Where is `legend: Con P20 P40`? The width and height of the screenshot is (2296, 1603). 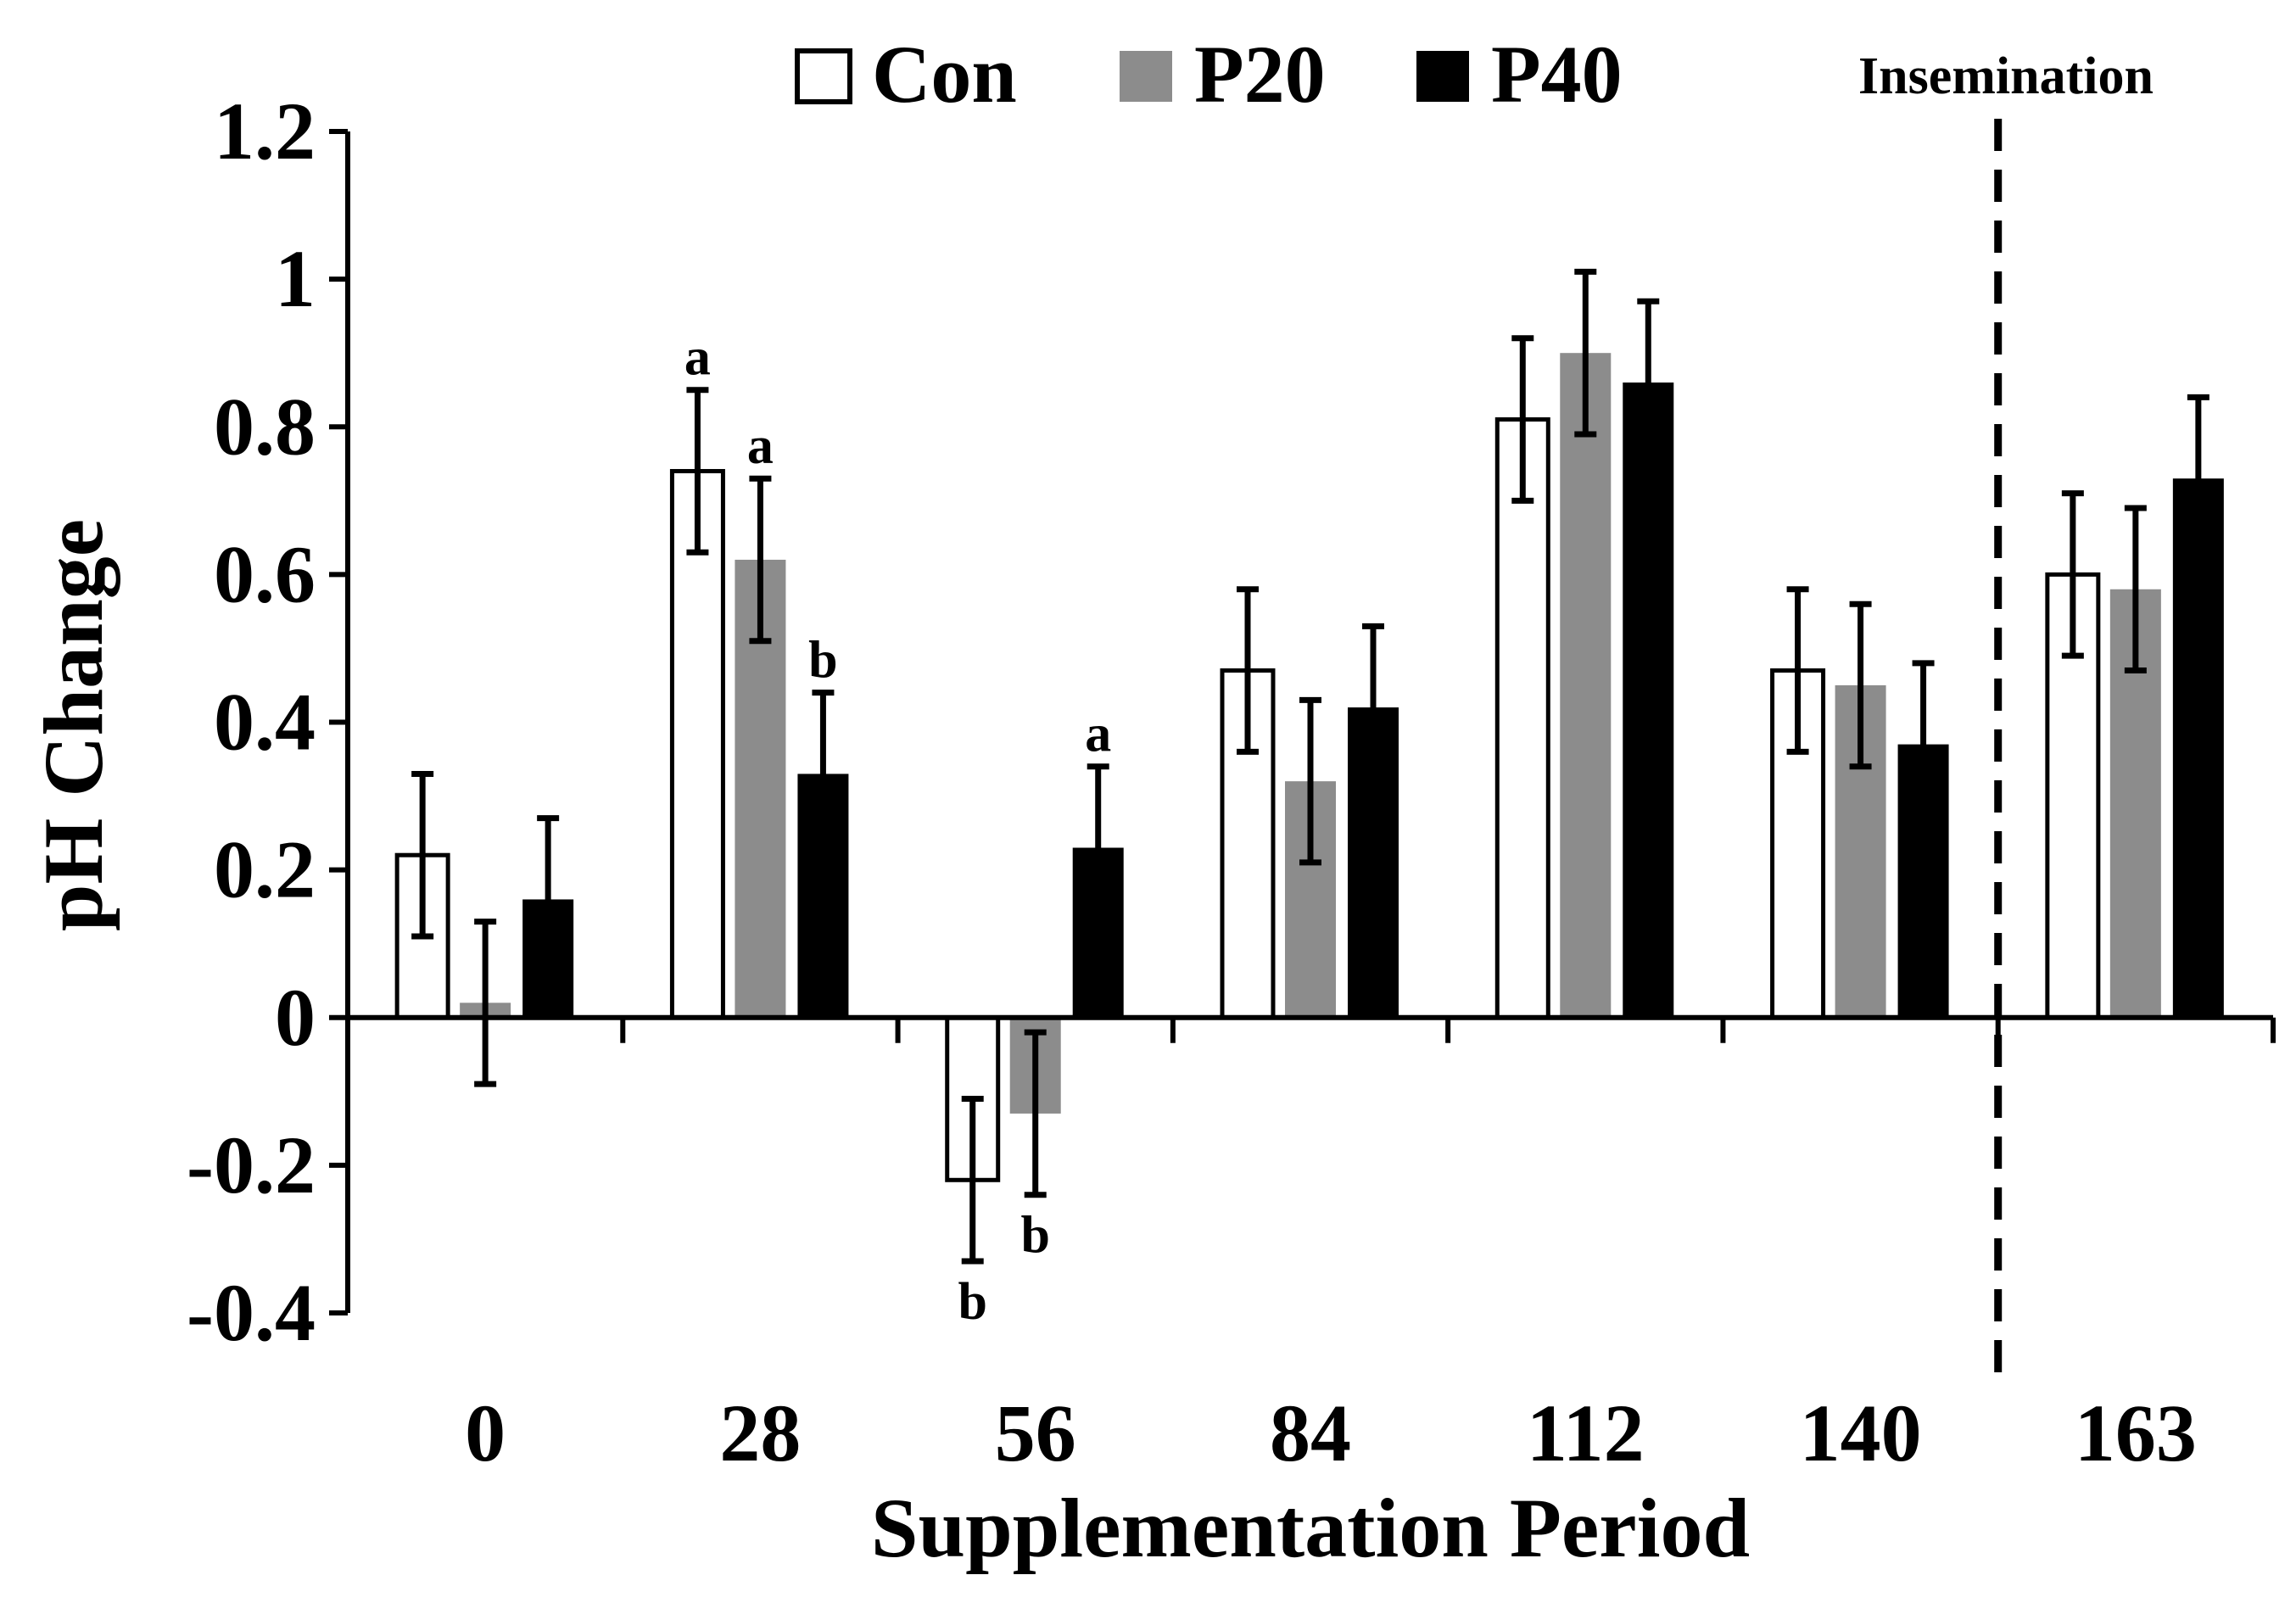
legend: Con P20 P40 is located at coordinates (1209, 74).